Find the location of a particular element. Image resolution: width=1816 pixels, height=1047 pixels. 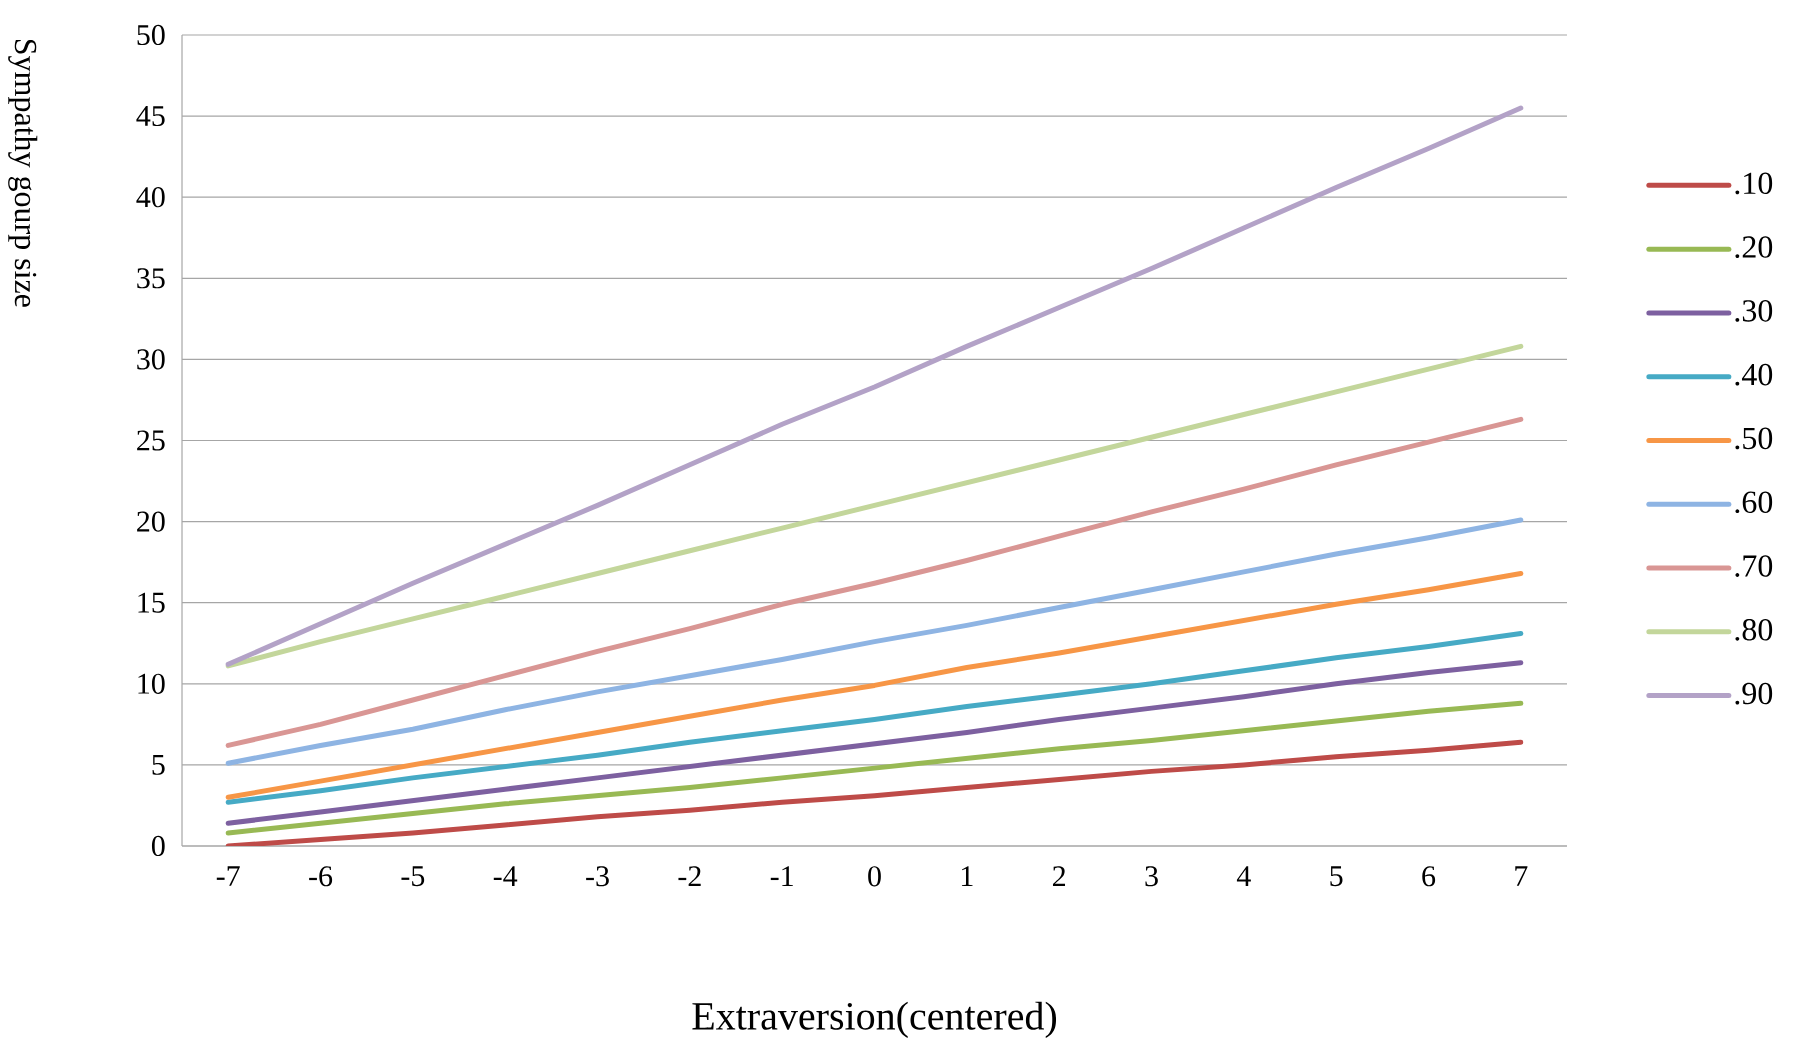

x-tick-label: 0 is located at coordinates (874, 876).